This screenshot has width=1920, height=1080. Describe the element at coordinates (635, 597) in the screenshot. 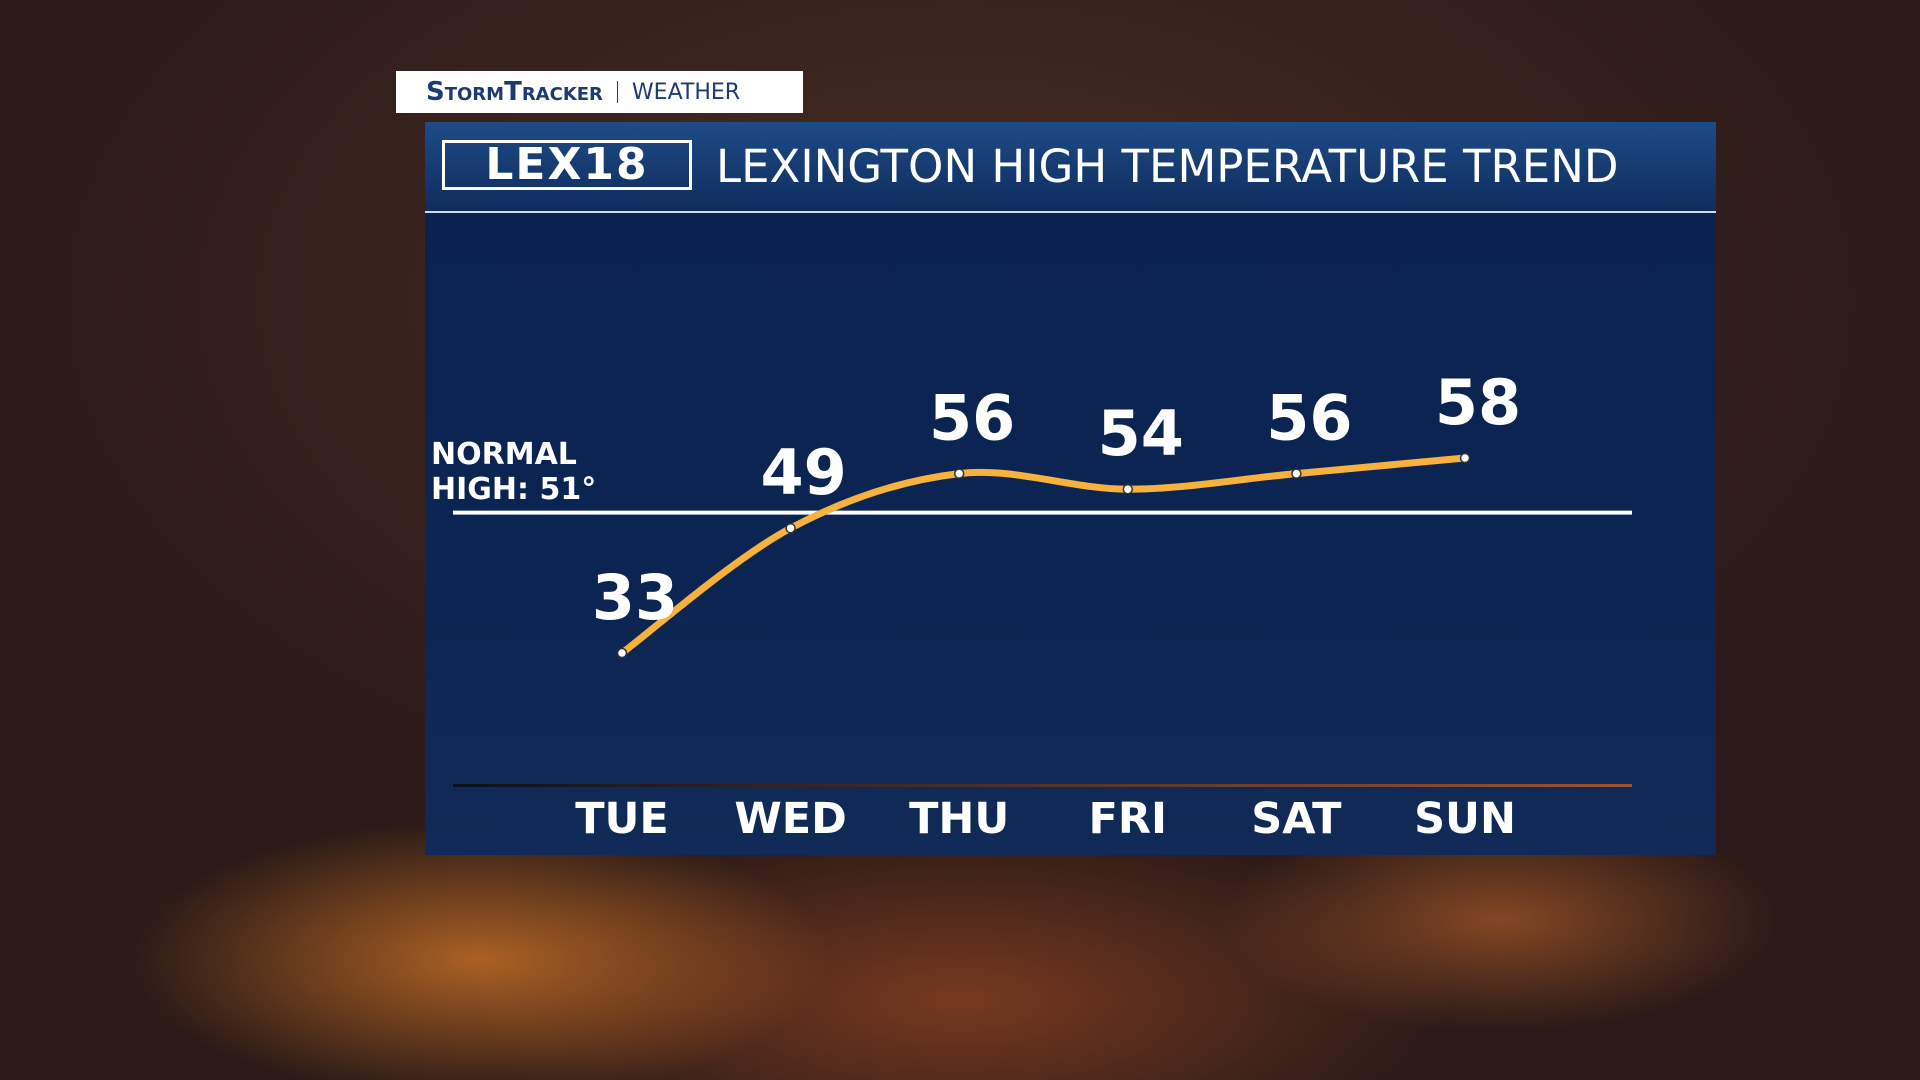

I see `value-label: 33` at that location.